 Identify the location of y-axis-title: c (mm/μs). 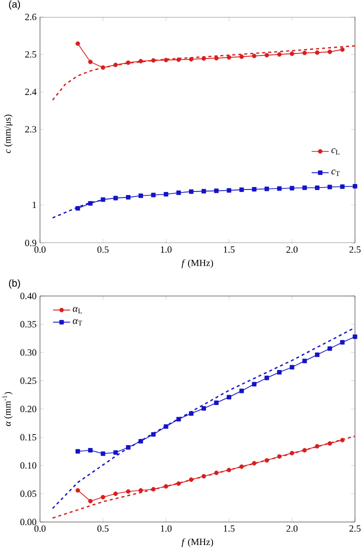
(8, 134).